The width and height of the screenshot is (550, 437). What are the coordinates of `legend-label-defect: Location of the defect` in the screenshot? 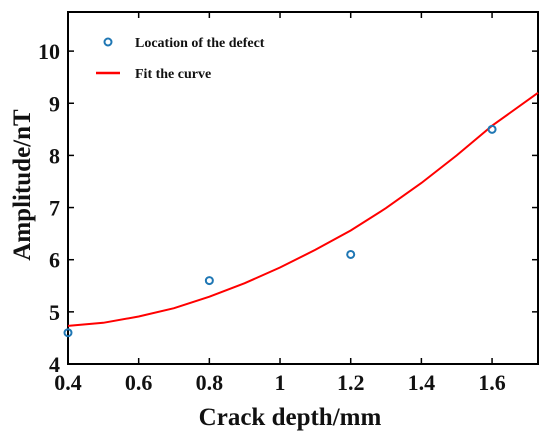 It's located at (200, 43).